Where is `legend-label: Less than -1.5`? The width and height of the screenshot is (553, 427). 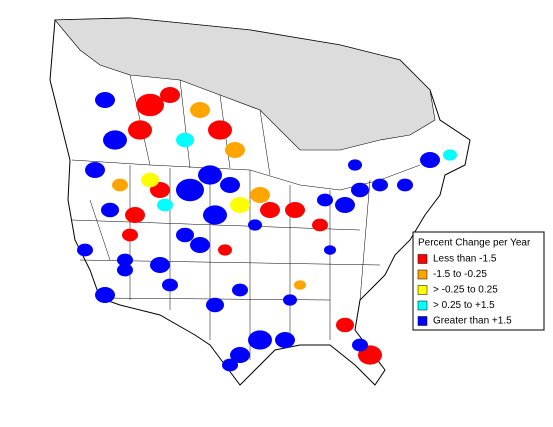 legend-label: Less than -1.5 is located at coordinates (465, 259).